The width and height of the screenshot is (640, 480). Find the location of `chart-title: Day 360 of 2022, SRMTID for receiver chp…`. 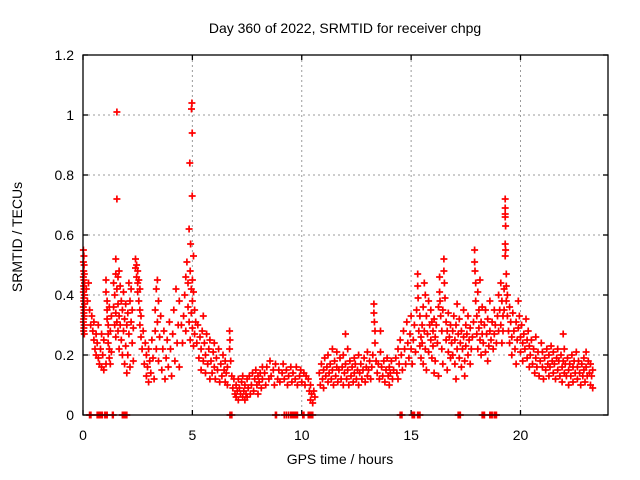

chart-title: Day 360 of 2022, SRMTID for receiver chp… is located at coordinates (345, 28).